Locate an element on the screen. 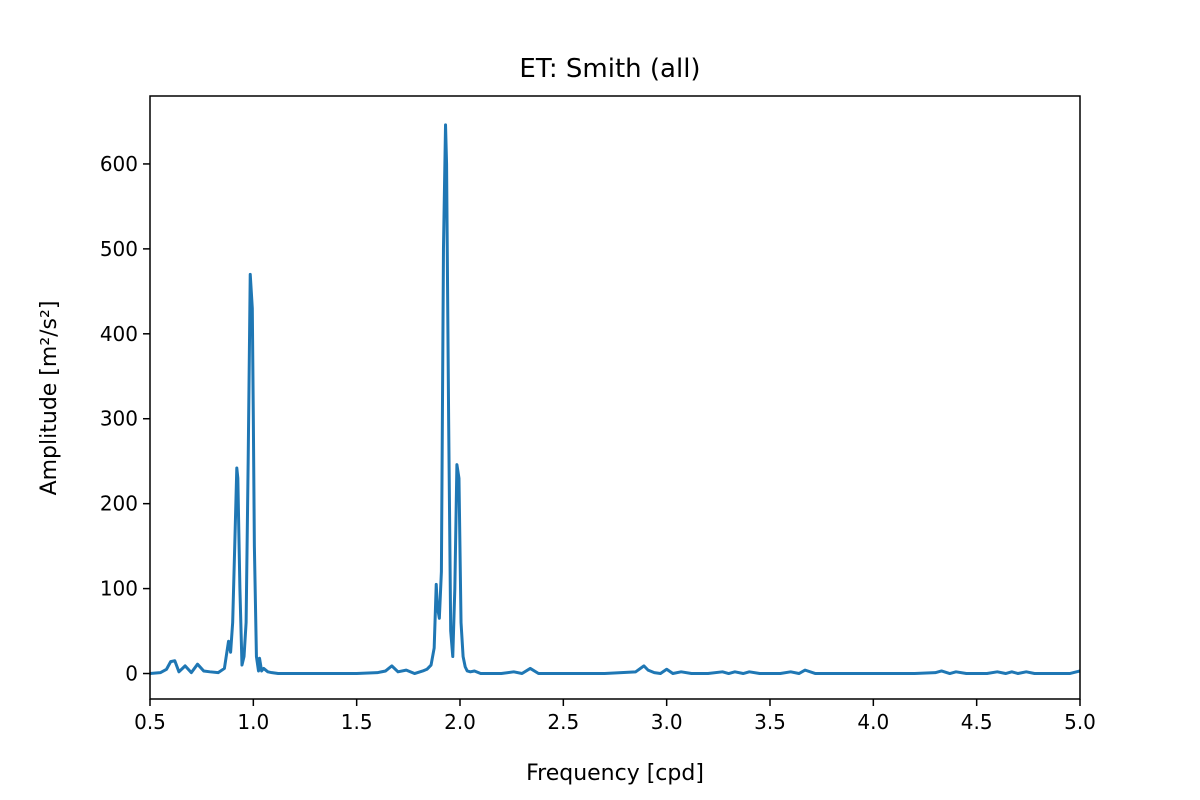  x-tick-label: 2.5 is located at coordinates (563, 722).